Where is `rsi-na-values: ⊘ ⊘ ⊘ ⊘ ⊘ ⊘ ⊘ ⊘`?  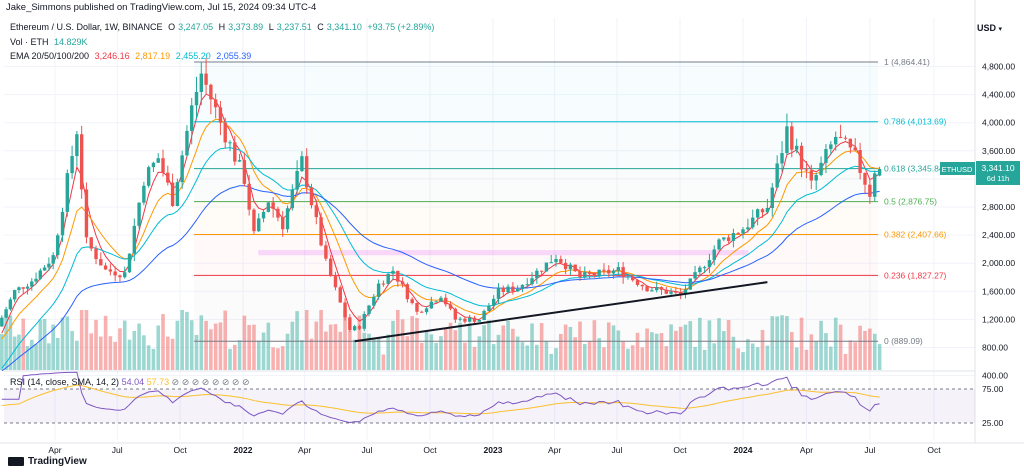 rsi-na-values: ⊘ ⊘ ⊘ ⊘ ⊘ ⊘ ⊘ ⊘ is located at coordinates (210, 382).